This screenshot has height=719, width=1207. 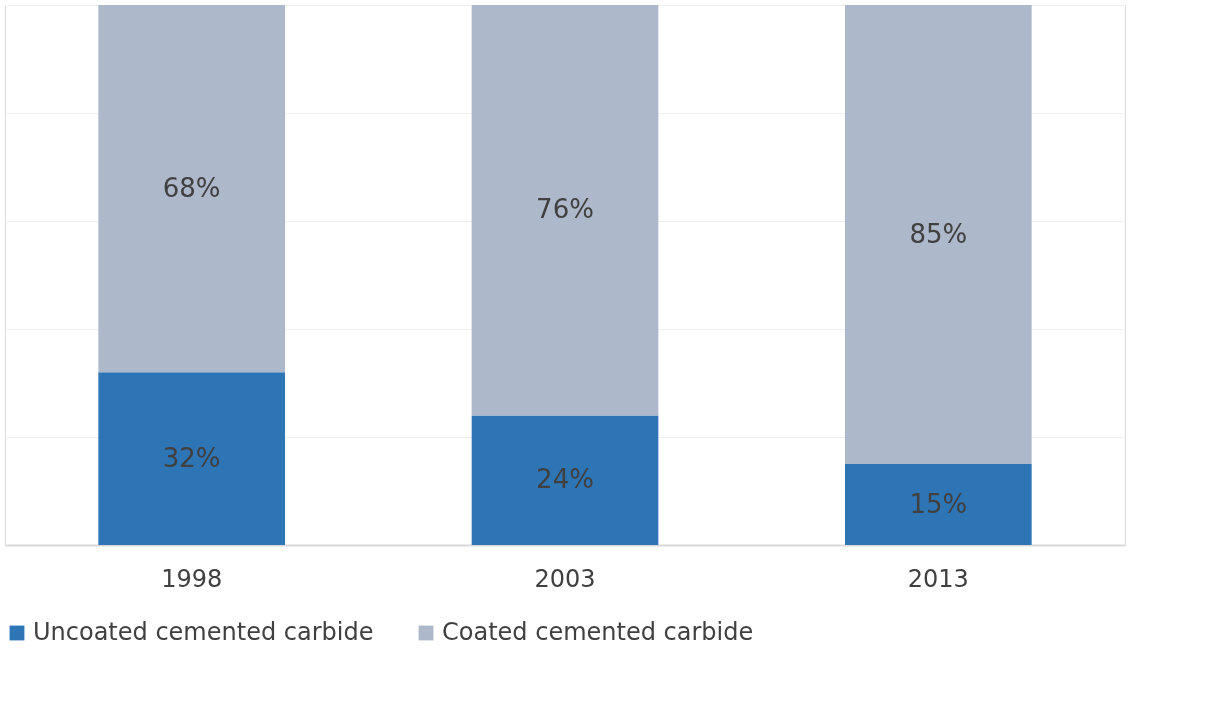 What do you see at coordinates (203, 632) in the screenshot?
I see `legend-label: Uncoated cemented carbide` at bounding box center [203, 632].